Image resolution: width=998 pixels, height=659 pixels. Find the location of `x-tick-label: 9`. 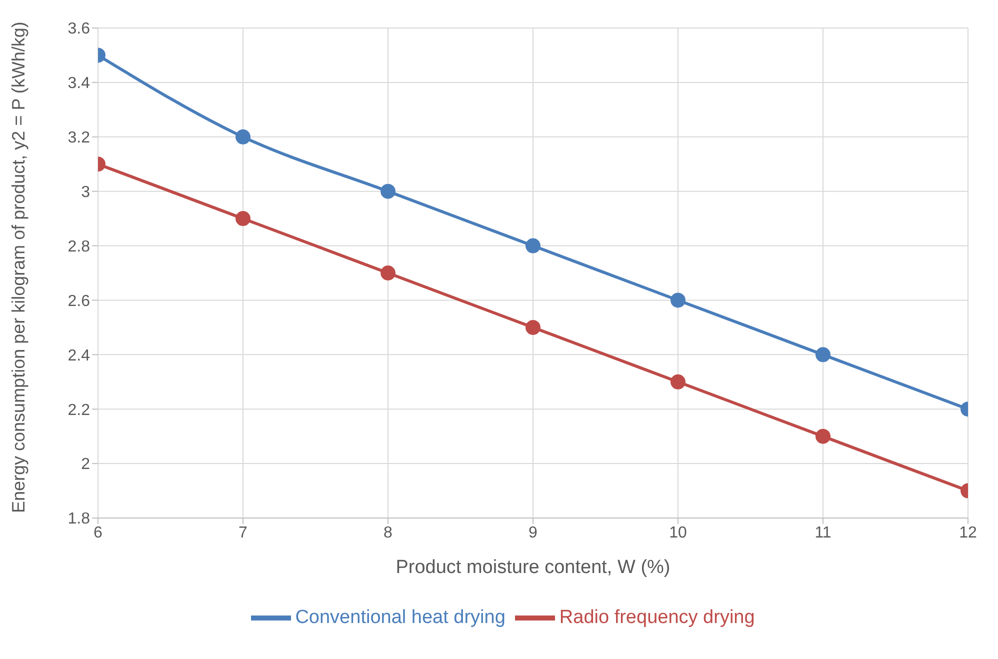

x-tick-label: 9 is located at coordinates (533, 533).